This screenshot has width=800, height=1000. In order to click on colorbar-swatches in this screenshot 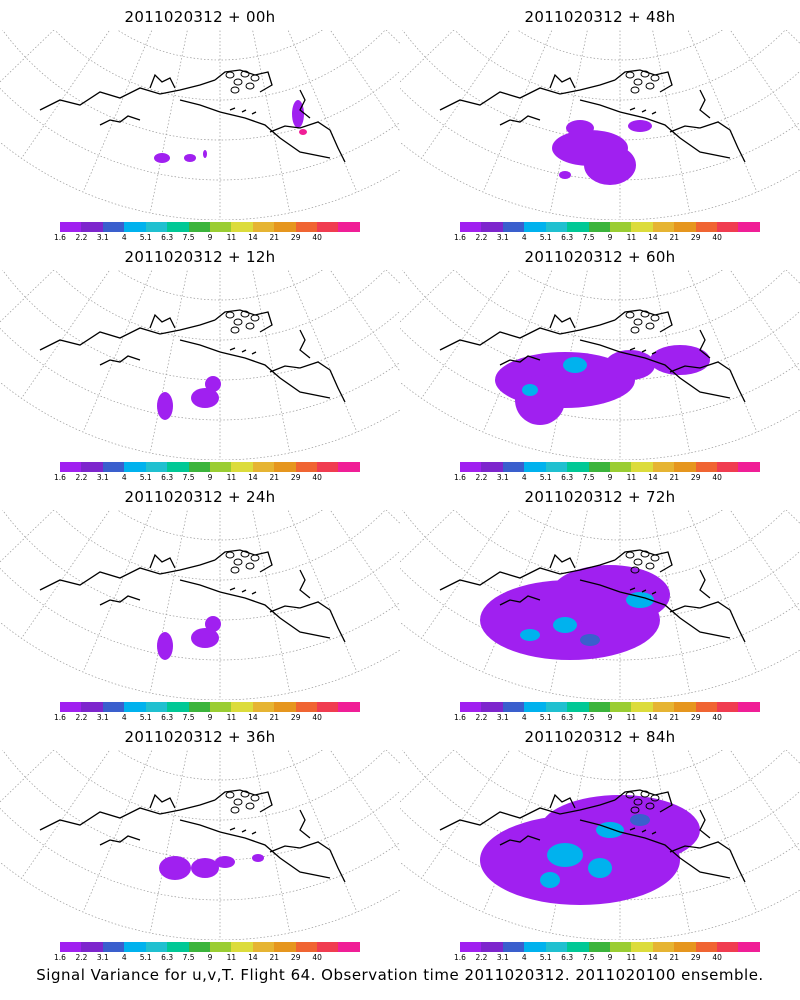, I will do `click(610, 467)`.